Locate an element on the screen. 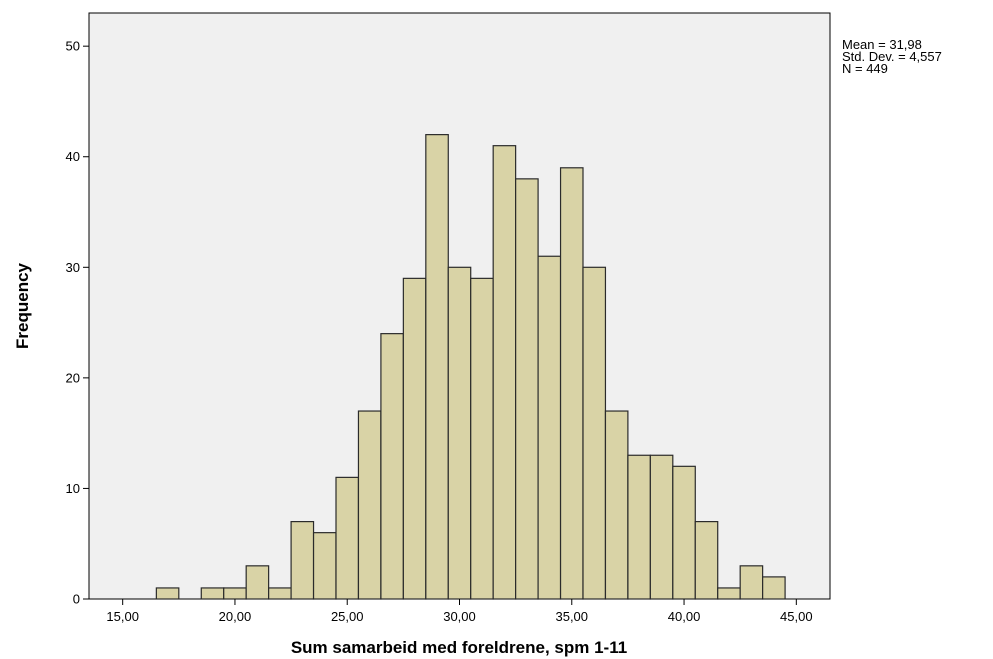  y-tick-label: 0 is located at coordinates (76, 599).